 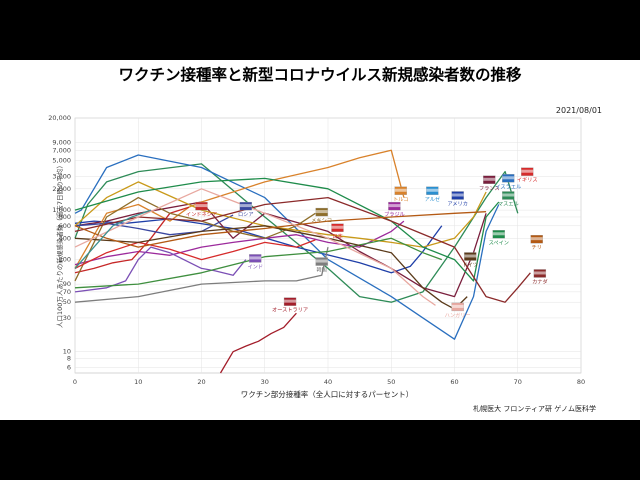 What do you see at coordinates (67, 284) in the screenshot?
I see `y-tick-label: 90` at bounding box center [67, 284].